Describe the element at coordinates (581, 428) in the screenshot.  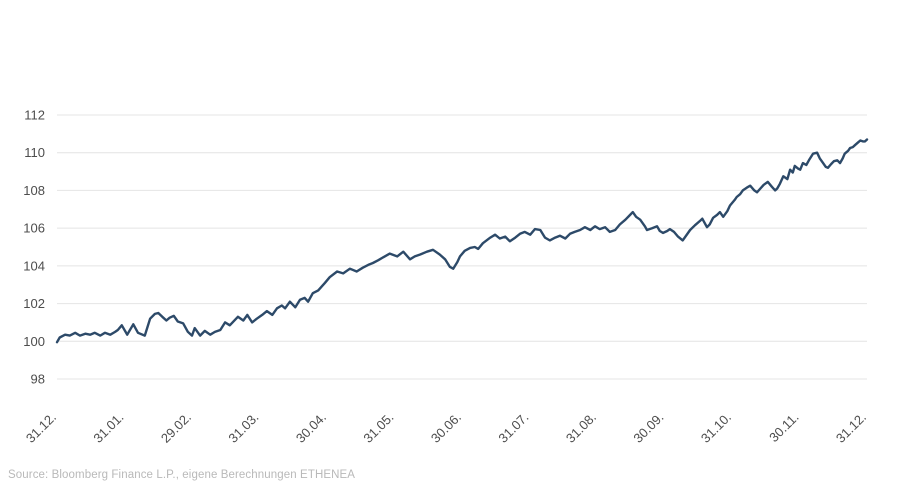
I see `x-axis-tick-label: 31.08.` at that location.